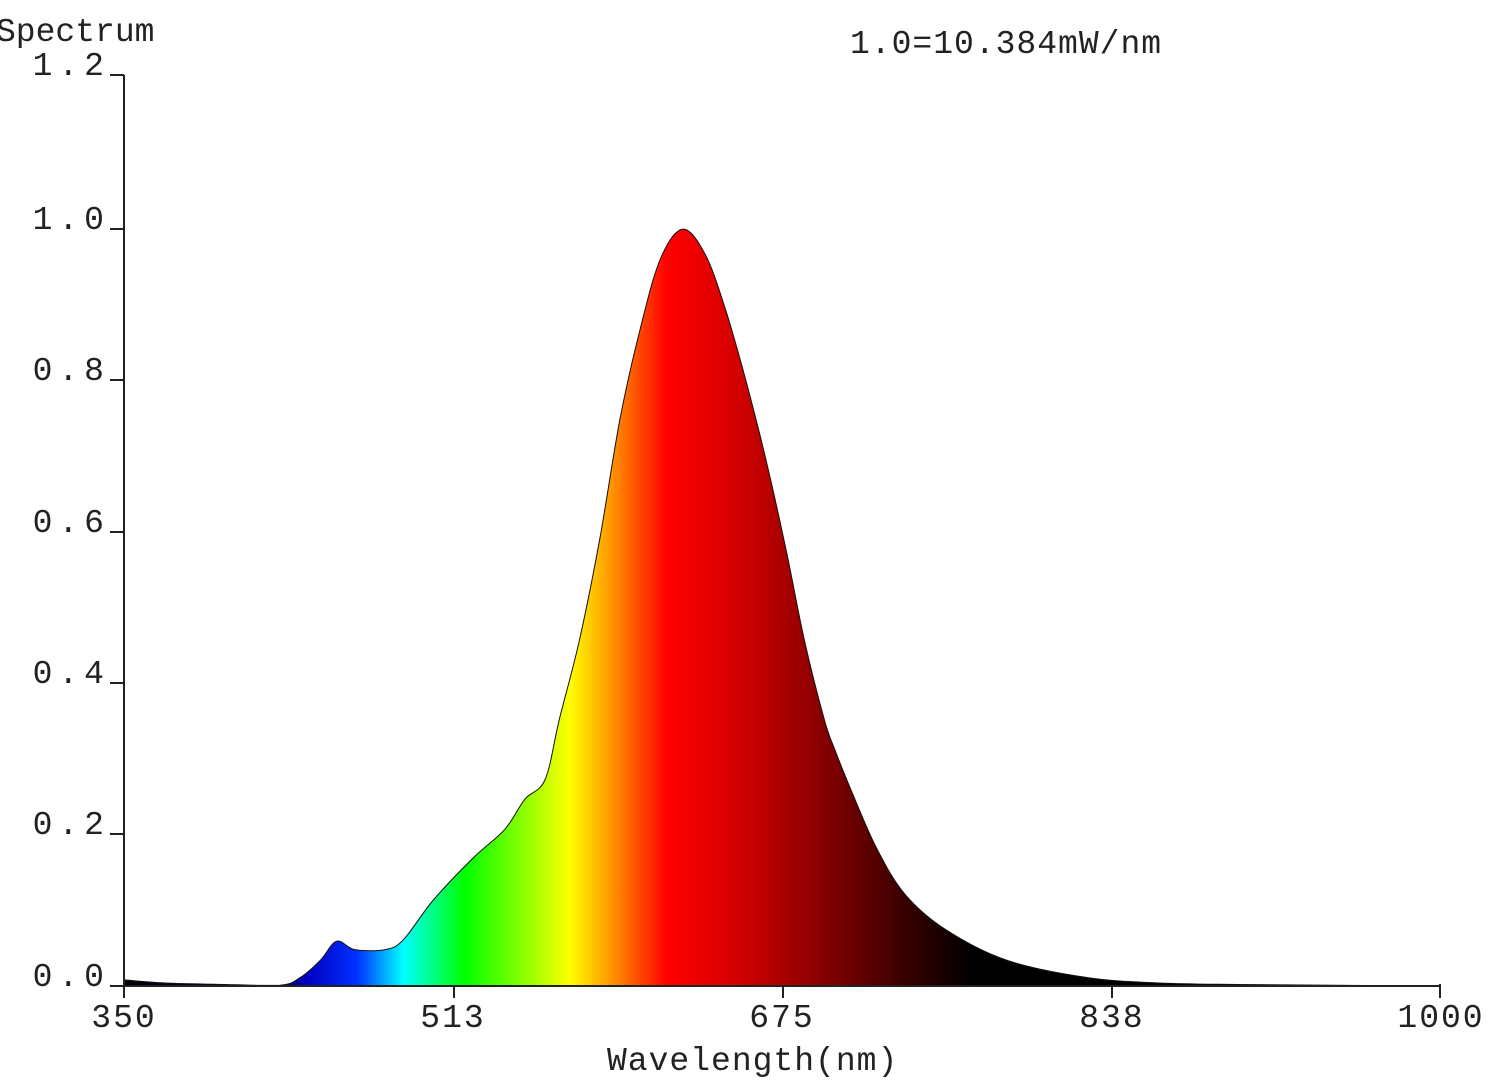 Image resolution: width=1500 pixels, height=1086 pixels. What do you see at coordinates (1441, 1018) in the screenshot?
I see `x-tick-label: 1000` at bounding box center [1441, 1018].